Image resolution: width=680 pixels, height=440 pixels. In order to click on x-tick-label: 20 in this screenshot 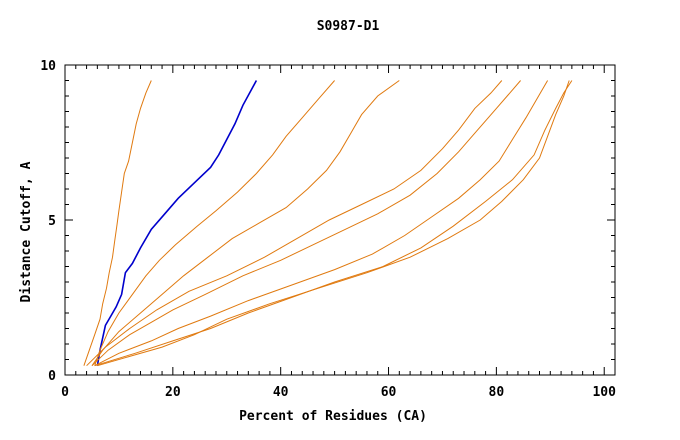, I will do `click(173, 392)`.